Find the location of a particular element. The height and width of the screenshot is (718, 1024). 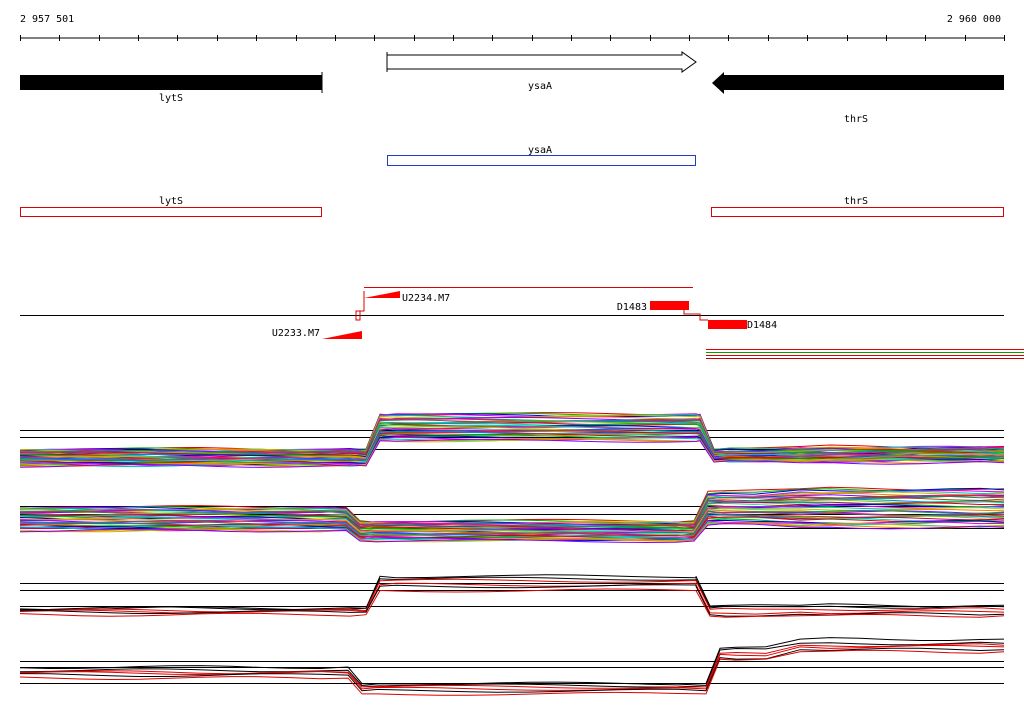

probe-U2234-label: U2234.M7 is located at coordinates (426, 298).